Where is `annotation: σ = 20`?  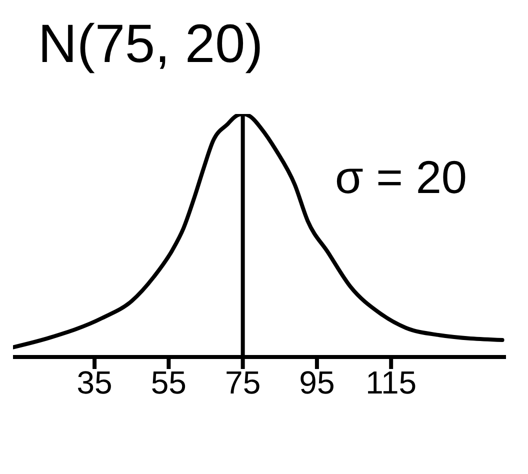 annotation: σ = 20 is located at coordinates (401, 177).